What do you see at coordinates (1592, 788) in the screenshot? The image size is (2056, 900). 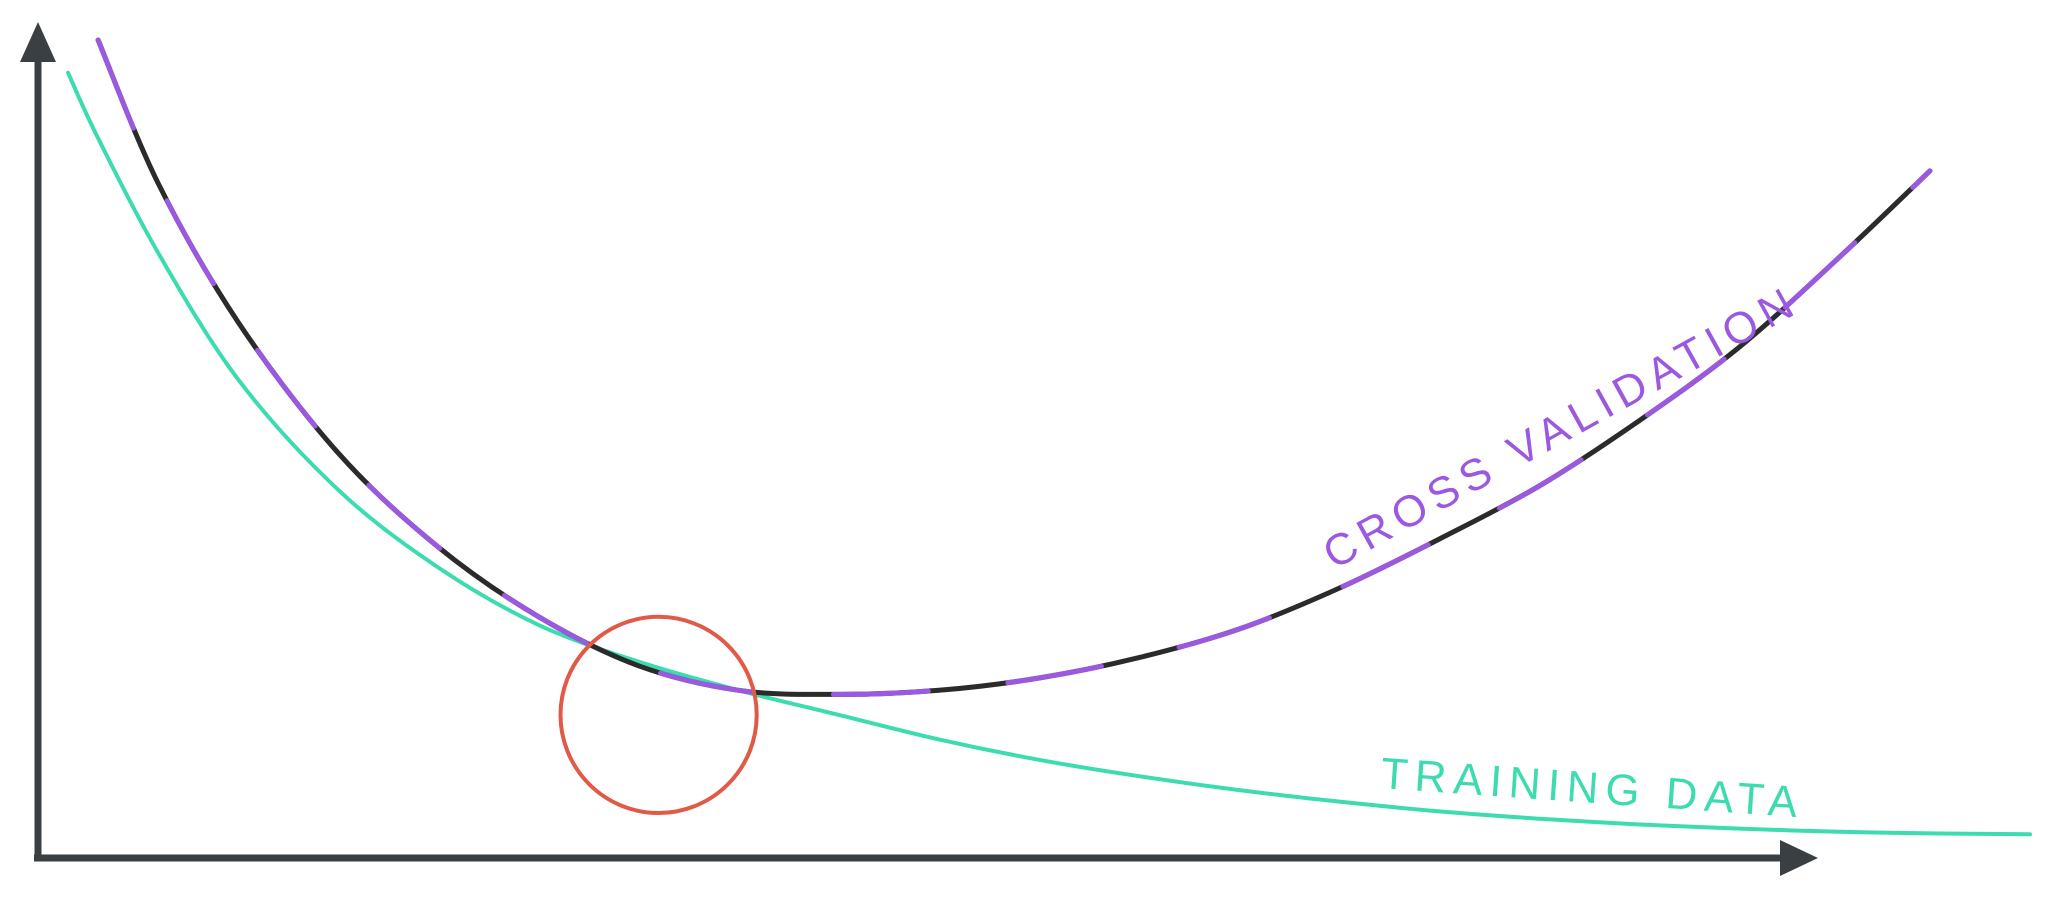 I see `training-data-label: TRAINING DATA` at bounding box center [1592, 788].